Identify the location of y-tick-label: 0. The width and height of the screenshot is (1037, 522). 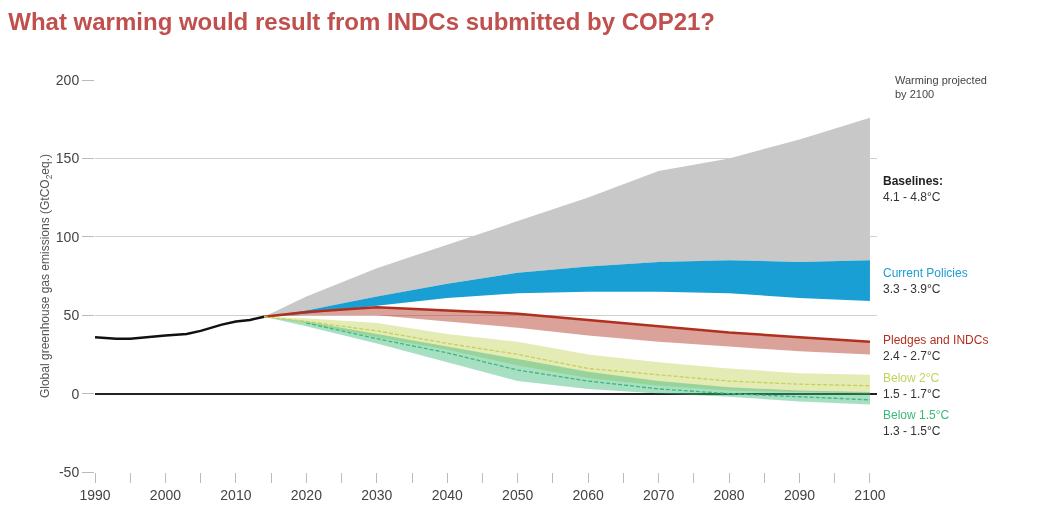
(75, 393).